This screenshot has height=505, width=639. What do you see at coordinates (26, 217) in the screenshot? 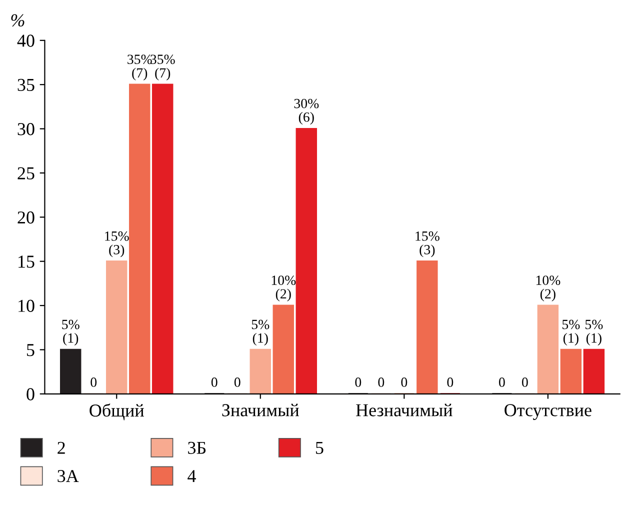
I see `y-tick-label: 20` at bounding box center [26, 217].